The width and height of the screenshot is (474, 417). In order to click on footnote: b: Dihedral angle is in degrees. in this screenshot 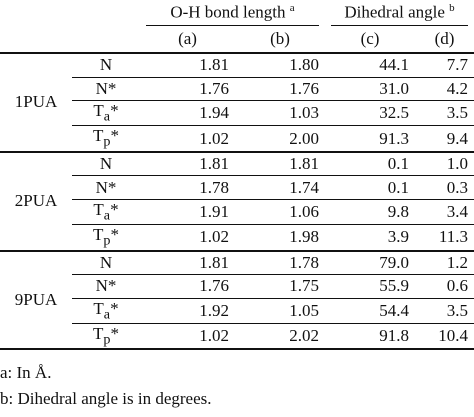, I will do `click(106, 399)`.